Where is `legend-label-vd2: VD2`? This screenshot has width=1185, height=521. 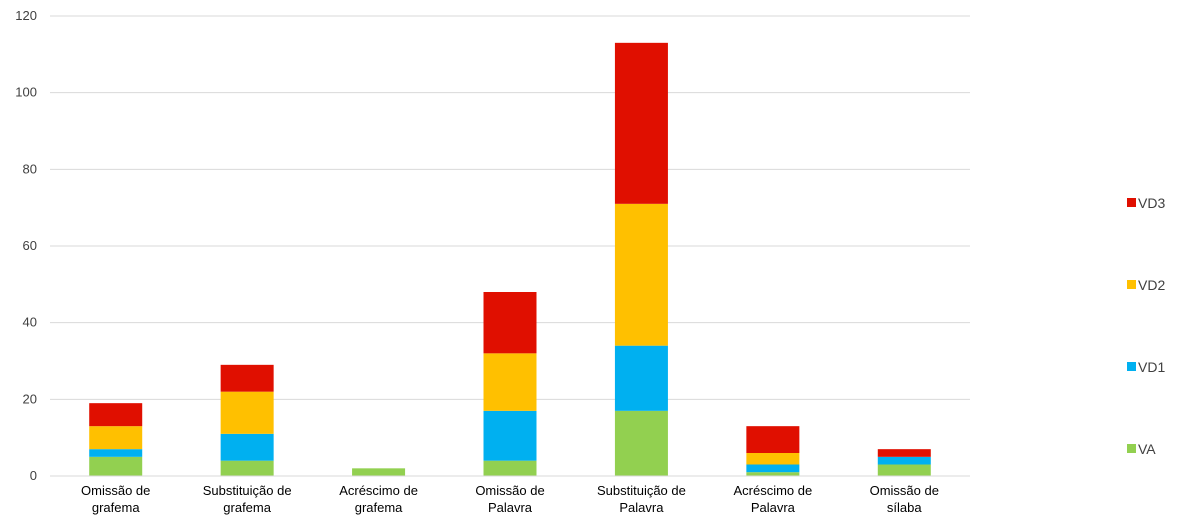 legend-label-vd2: VD2 is located at coordinates (1151, 285).